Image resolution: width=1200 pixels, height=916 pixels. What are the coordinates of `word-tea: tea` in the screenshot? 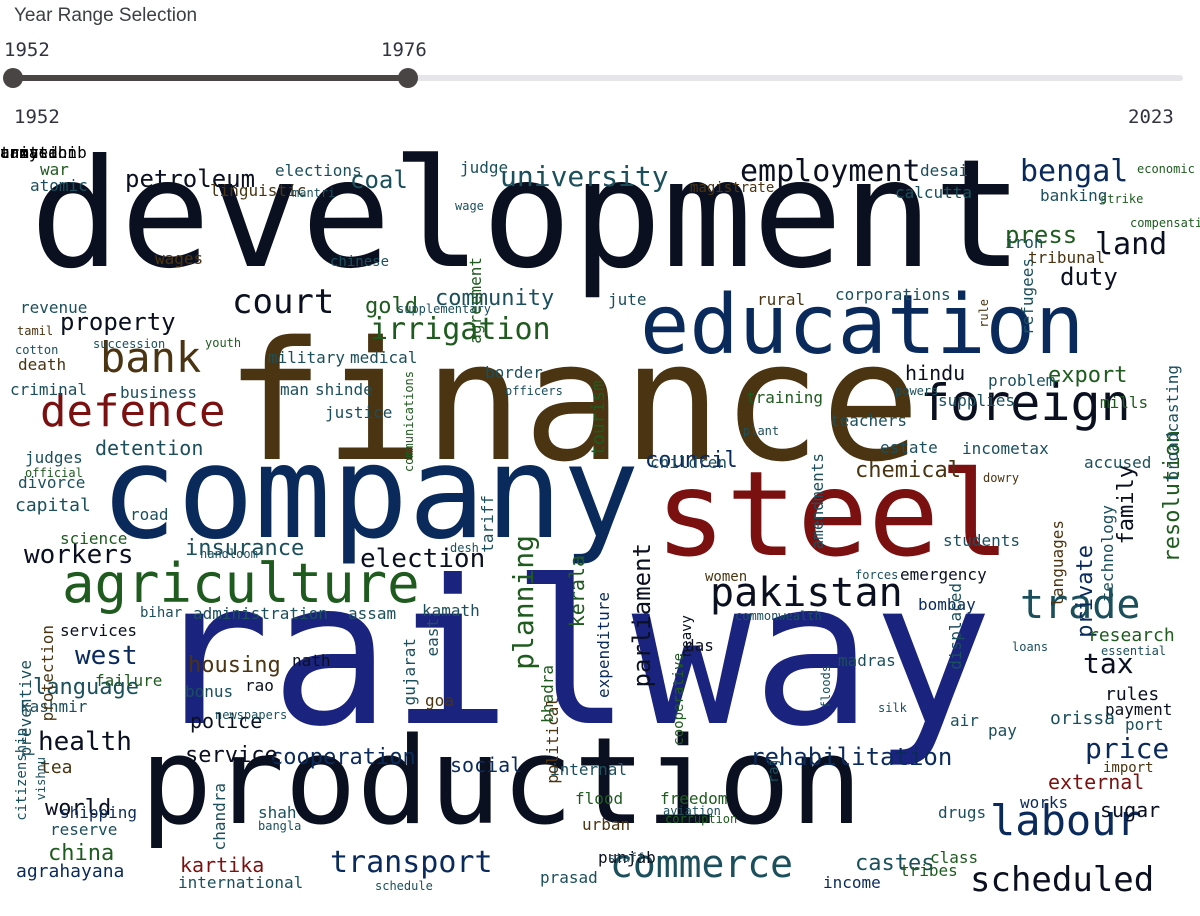 It's located at (56, 767).